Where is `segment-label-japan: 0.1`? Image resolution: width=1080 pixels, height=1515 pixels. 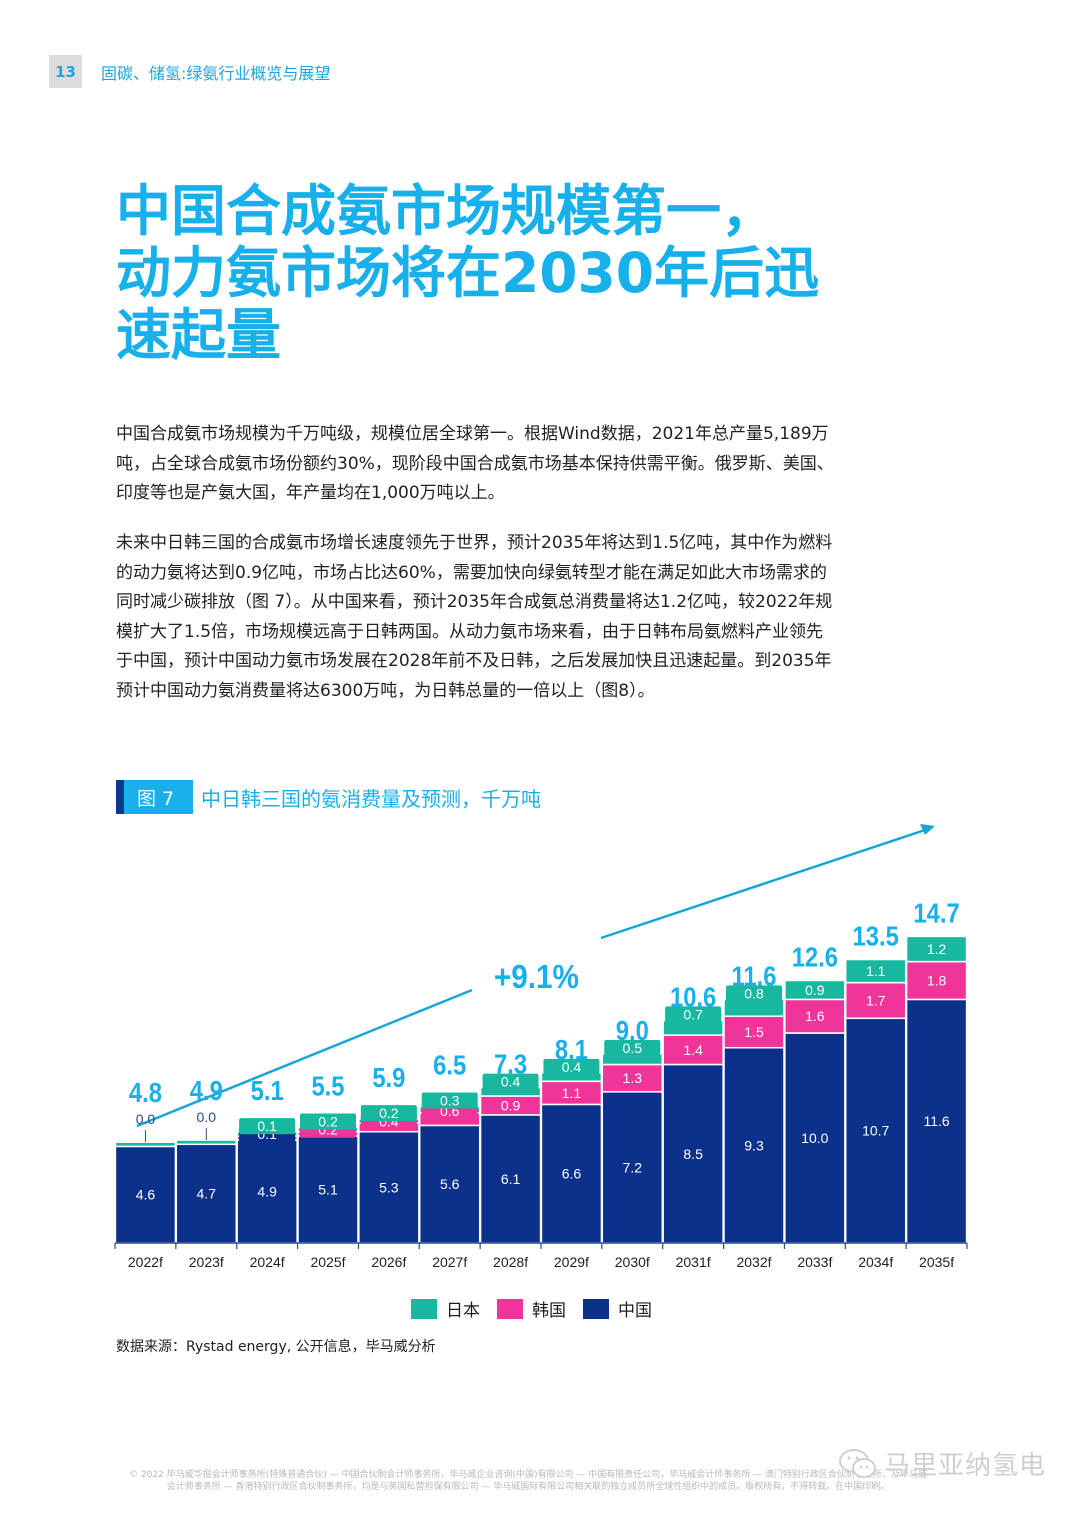
segment-label-japan: 0.1 is located at coordinates (267, 1126).